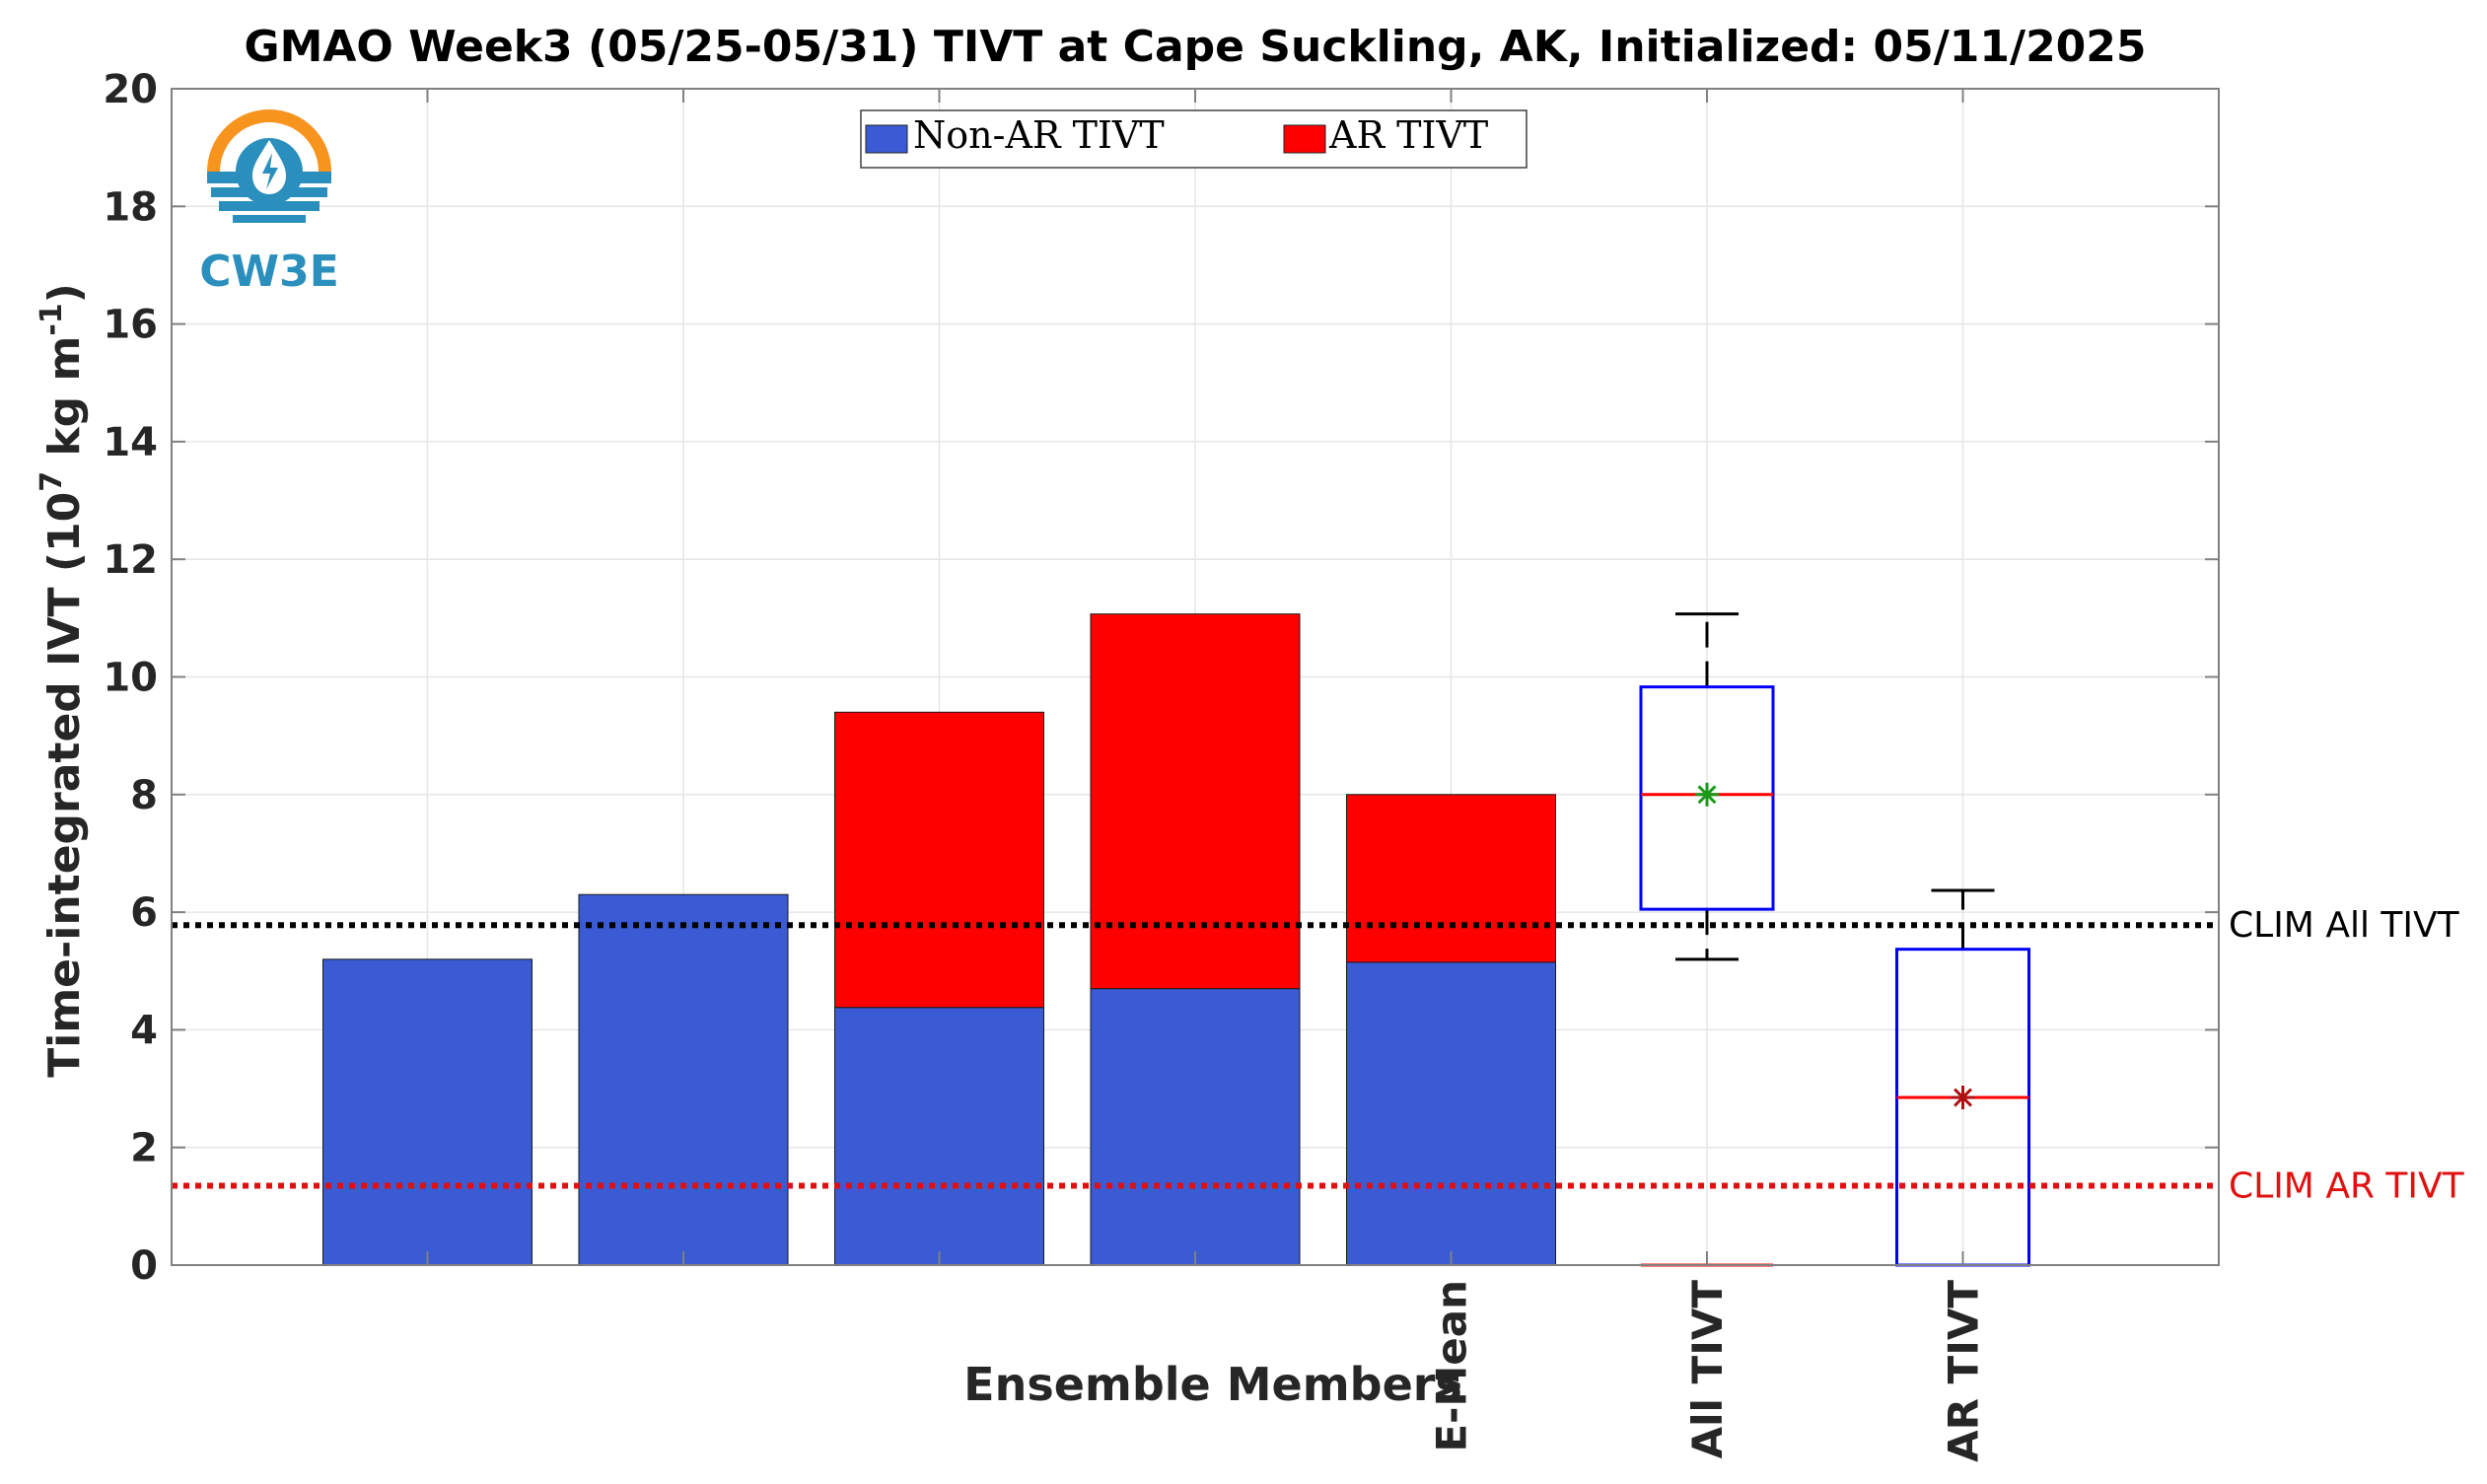 The height and width of the screenshot is (1484, 2487). What do you see at coordinates (62, 680) in the screenshot?
I see `y-axis-label: Time-integrated IVT (107 kg m-1)` at bounding box center [62, 680].